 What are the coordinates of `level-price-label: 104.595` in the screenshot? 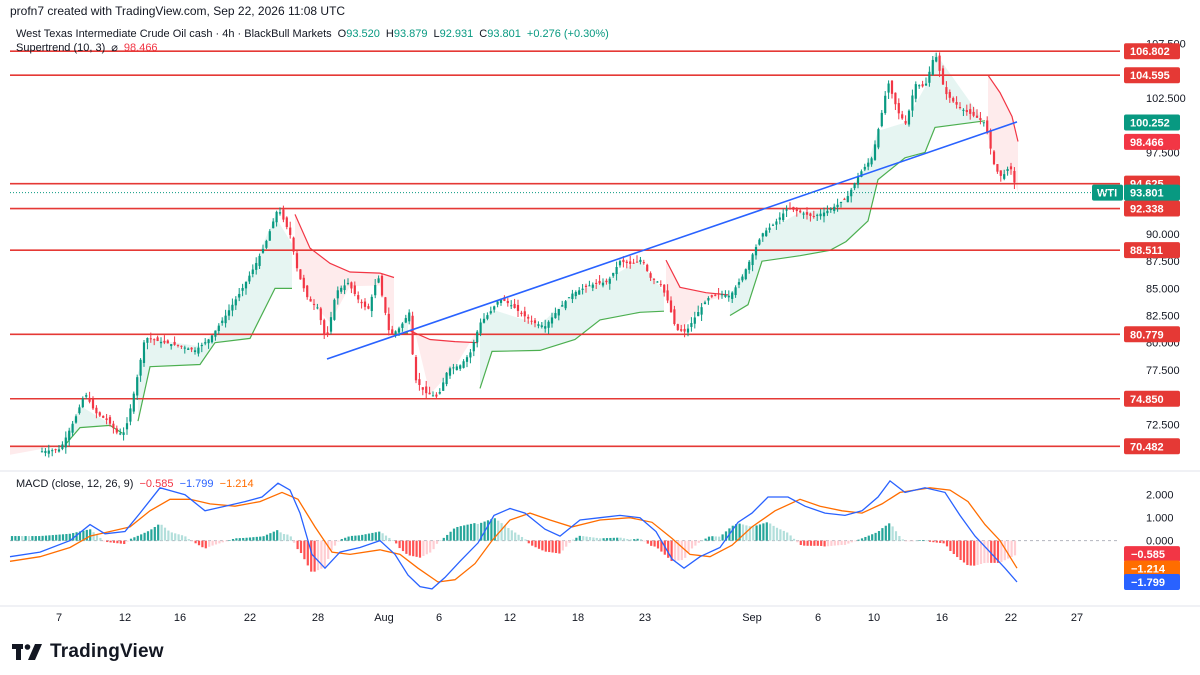 It's located at (1150, 76).